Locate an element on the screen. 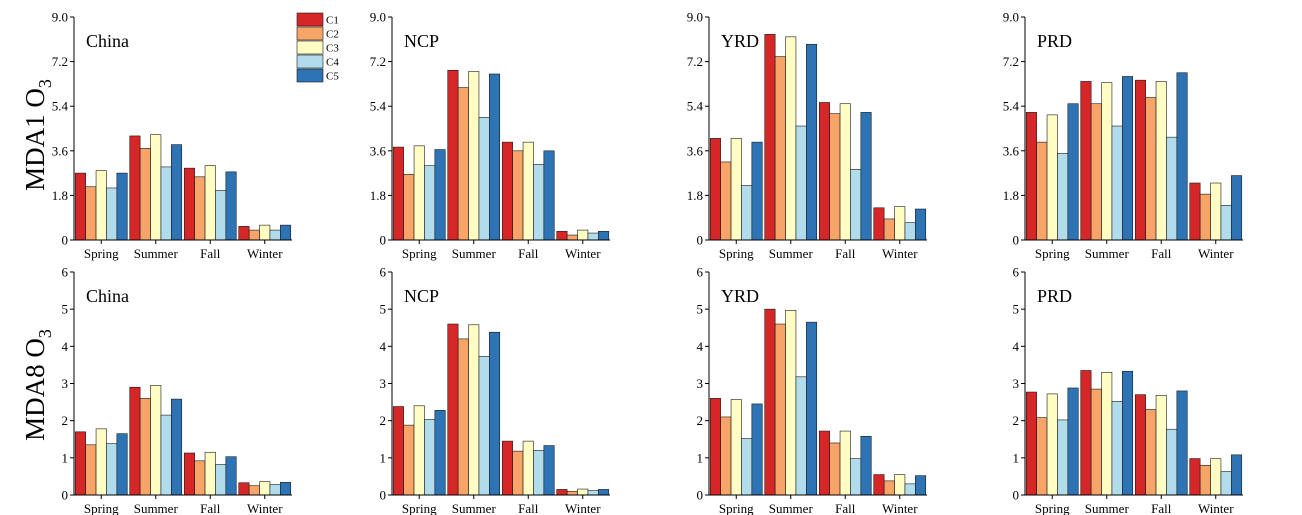 This screenshot has width=1302, height=515. bar-c1-fall is located at coordinates (189, 474).